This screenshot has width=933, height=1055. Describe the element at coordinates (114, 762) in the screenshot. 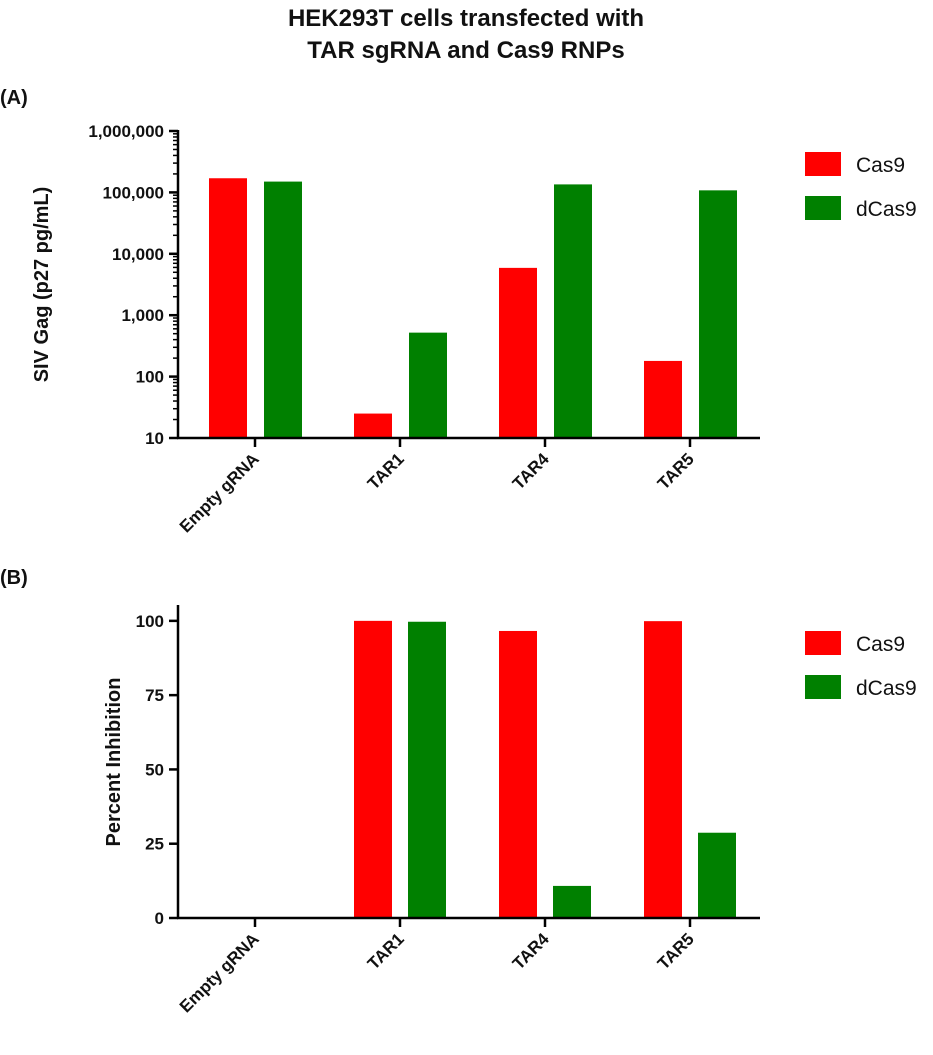

I see `panel-b-y-axis-label: Percent Inhibition` at that location.